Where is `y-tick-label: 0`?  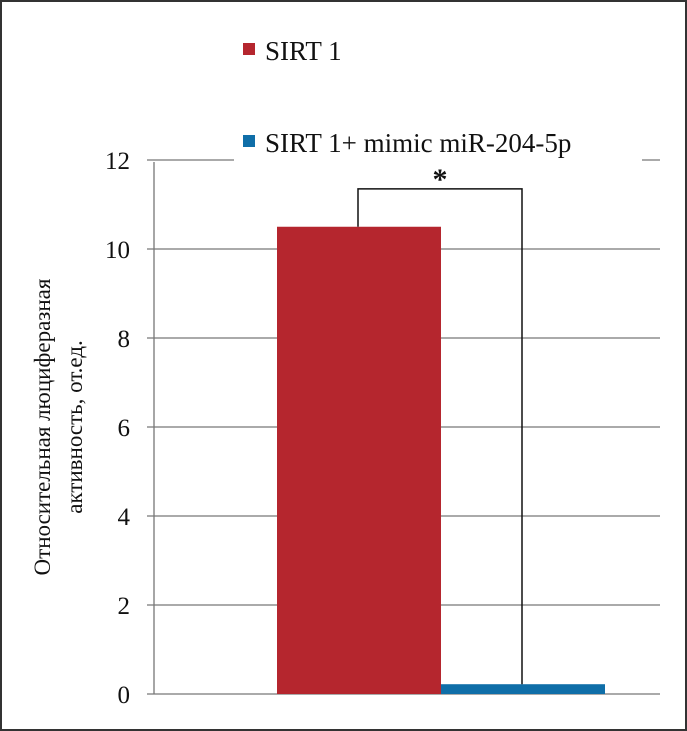
y-tick-label: 0 is located at coordinates (124, 695).